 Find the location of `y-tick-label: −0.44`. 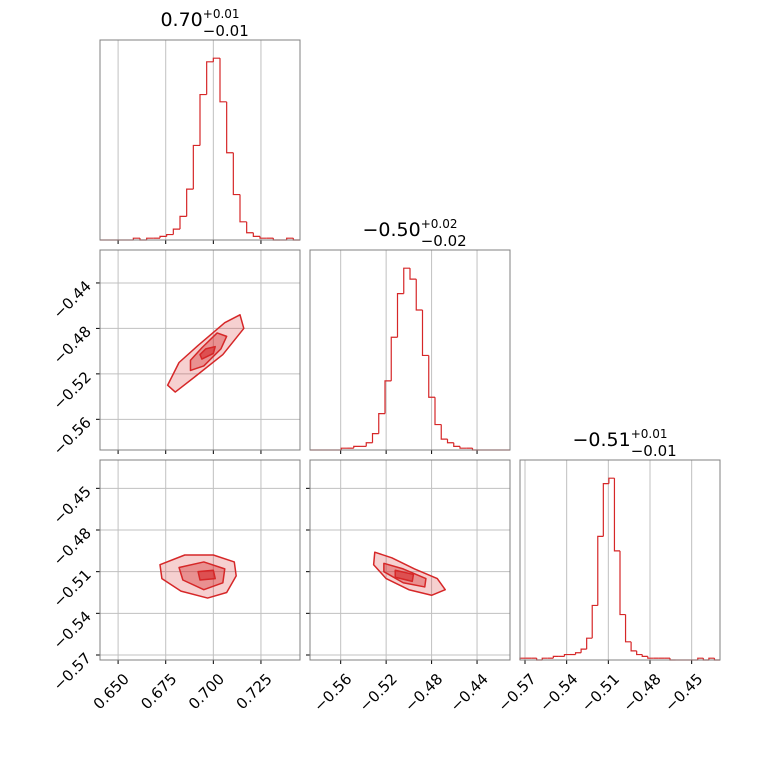

y-tick-label: −0.44 is located at coordinates (72, 299).